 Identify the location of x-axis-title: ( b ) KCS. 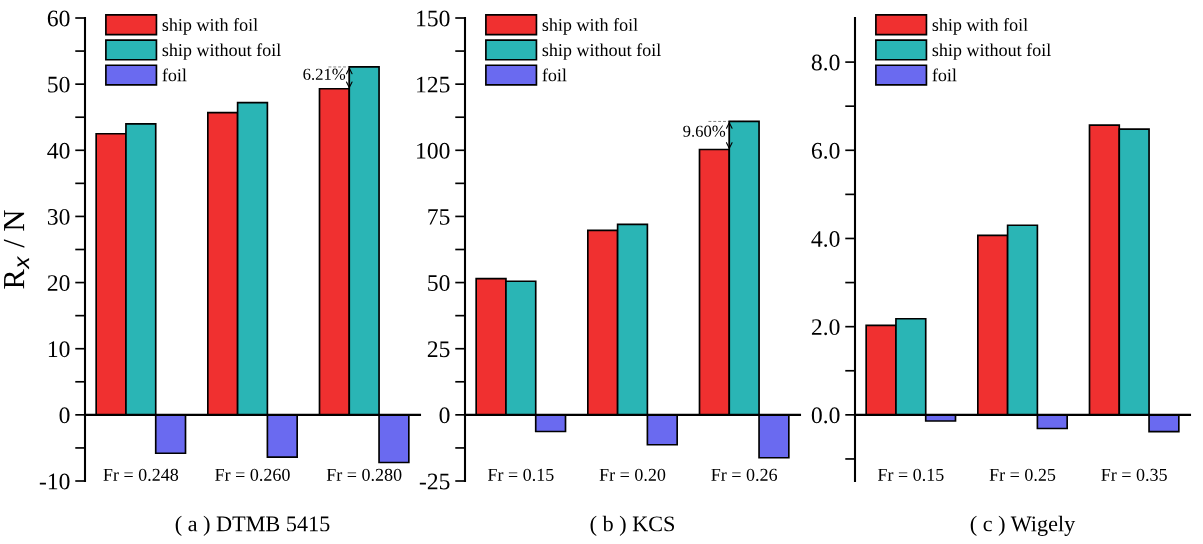
(632, 525).